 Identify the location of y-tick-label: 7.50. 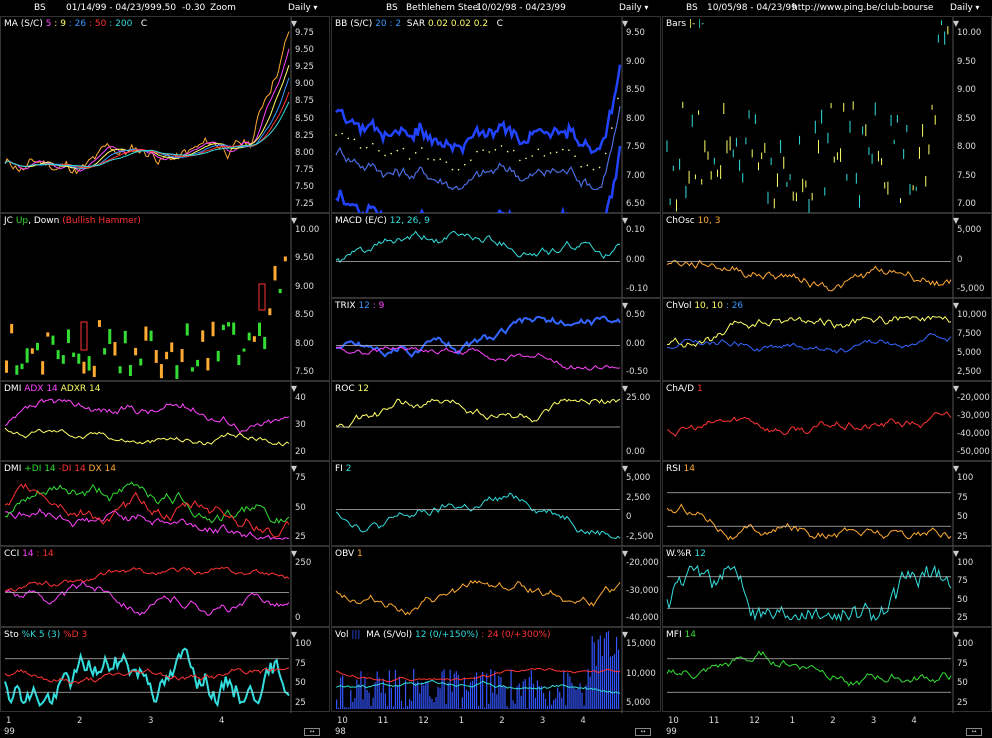
(304, 372).